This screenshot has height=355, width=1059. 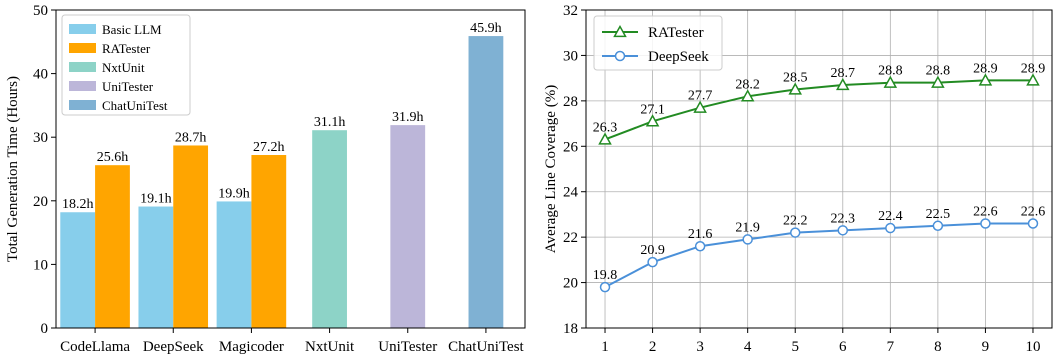 I want to click on x-tick-label: 7, so click(x=891, y=347).